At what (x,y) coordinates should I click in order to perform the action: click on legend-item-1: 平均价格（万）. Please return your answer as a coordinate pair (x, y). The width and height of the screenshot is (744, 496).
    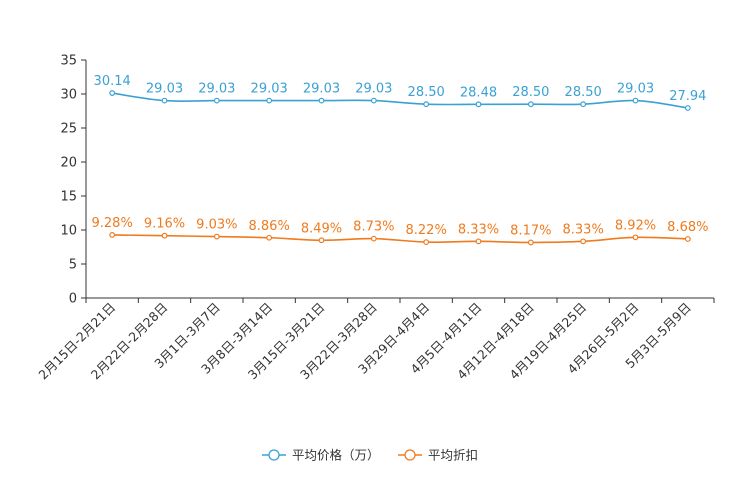
    Looking at the image, I should click on (321, 455).